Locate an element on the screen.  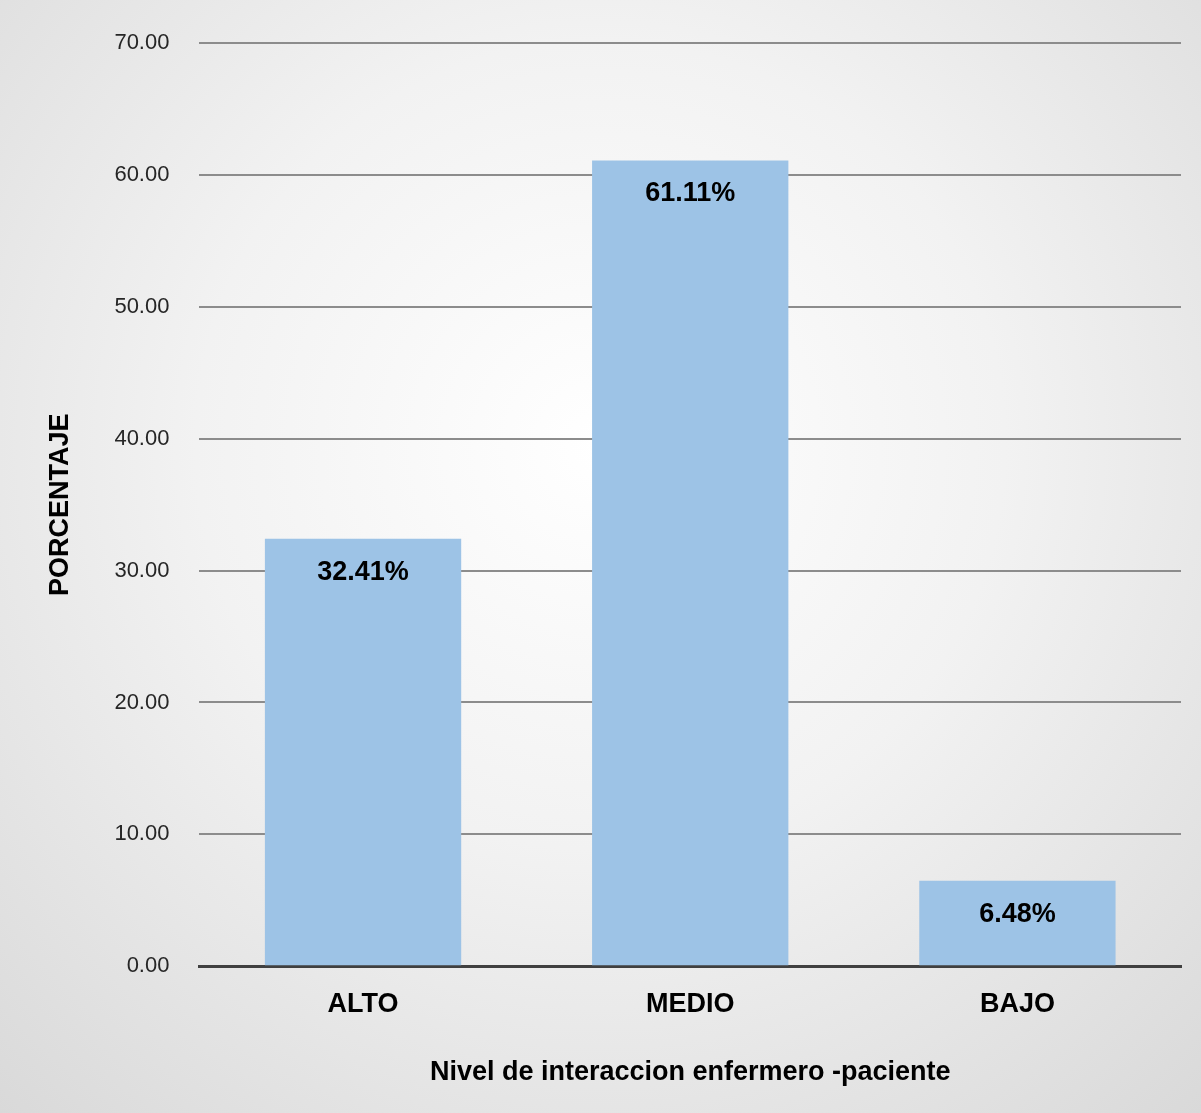
y-tick-label: 20.00 is located at coordinates (142, 701).